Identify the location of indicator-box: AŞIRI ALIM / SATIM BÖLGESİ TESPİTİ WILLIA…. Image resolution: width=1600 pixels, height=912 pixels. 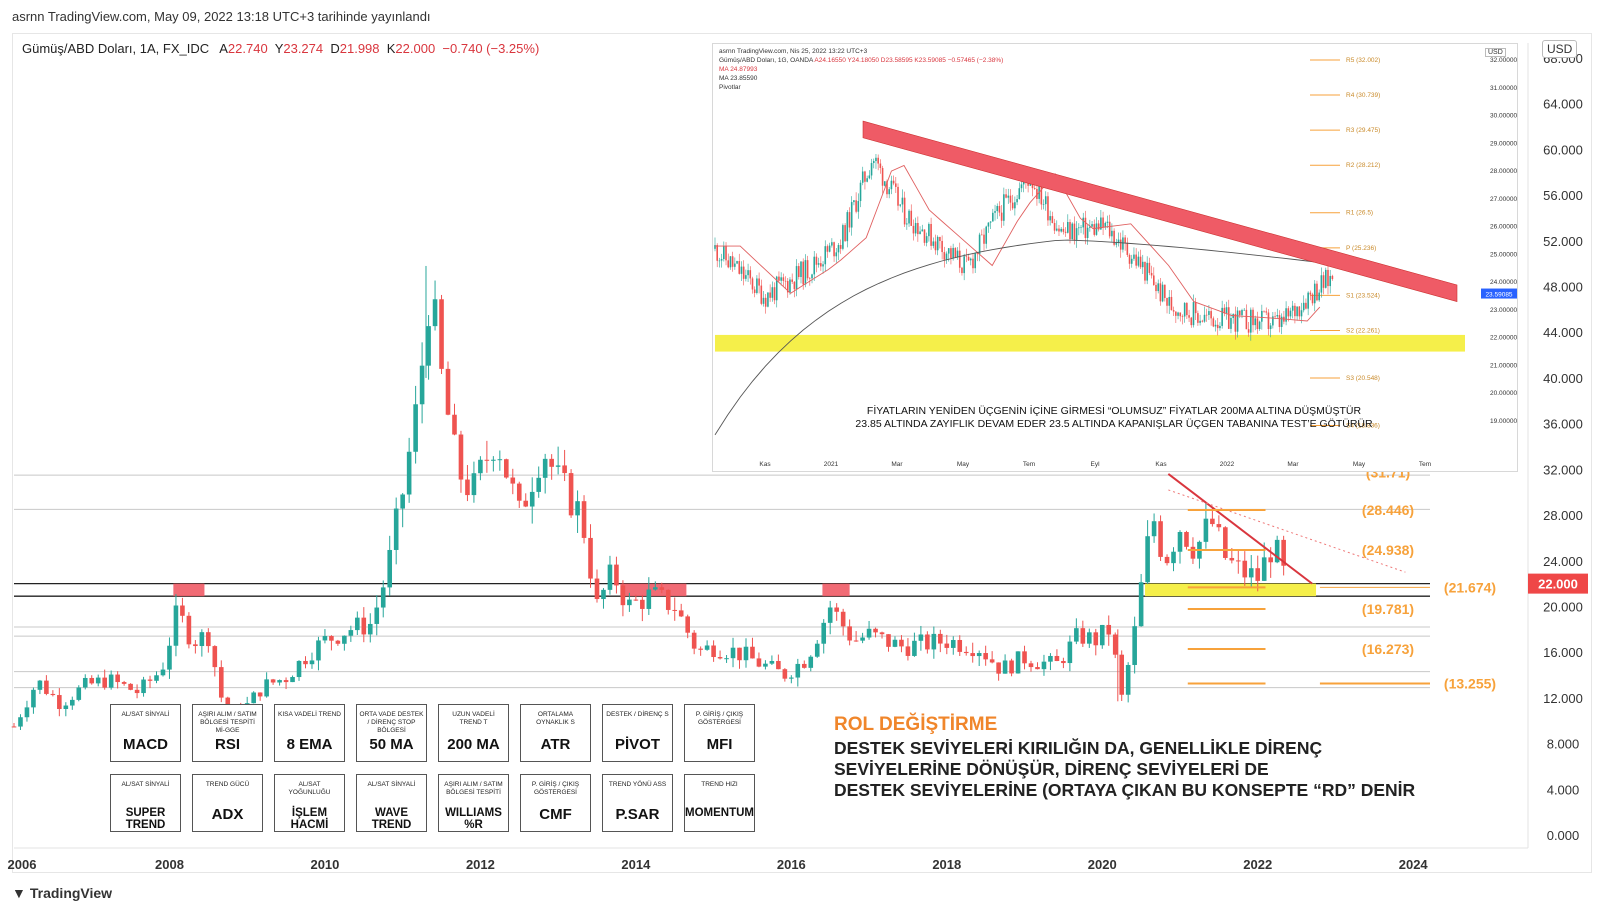
(473, 803).